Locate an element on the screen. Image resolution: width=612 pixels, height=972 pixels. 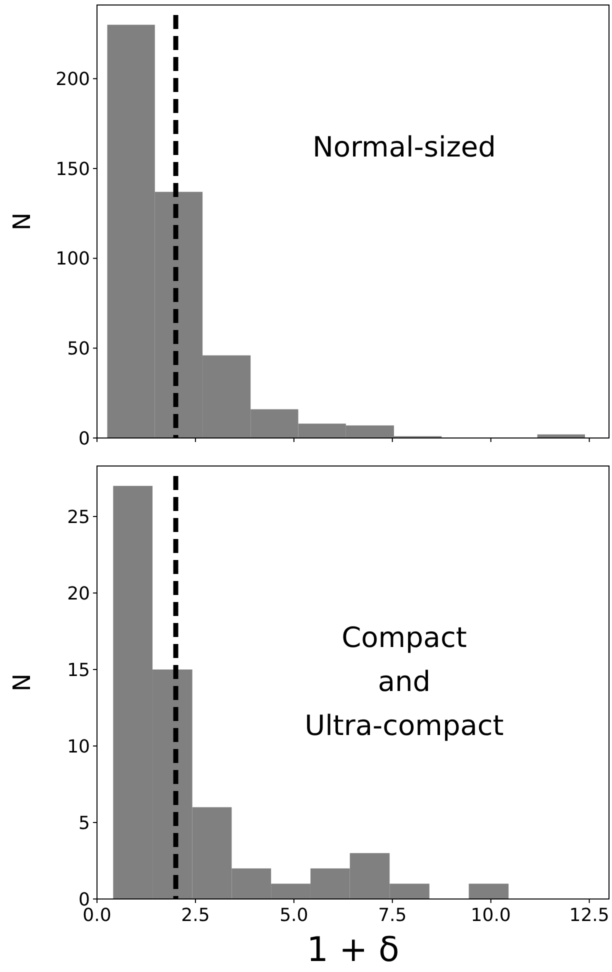
y-tick-label: 5 is located at coordinates (84, 823).